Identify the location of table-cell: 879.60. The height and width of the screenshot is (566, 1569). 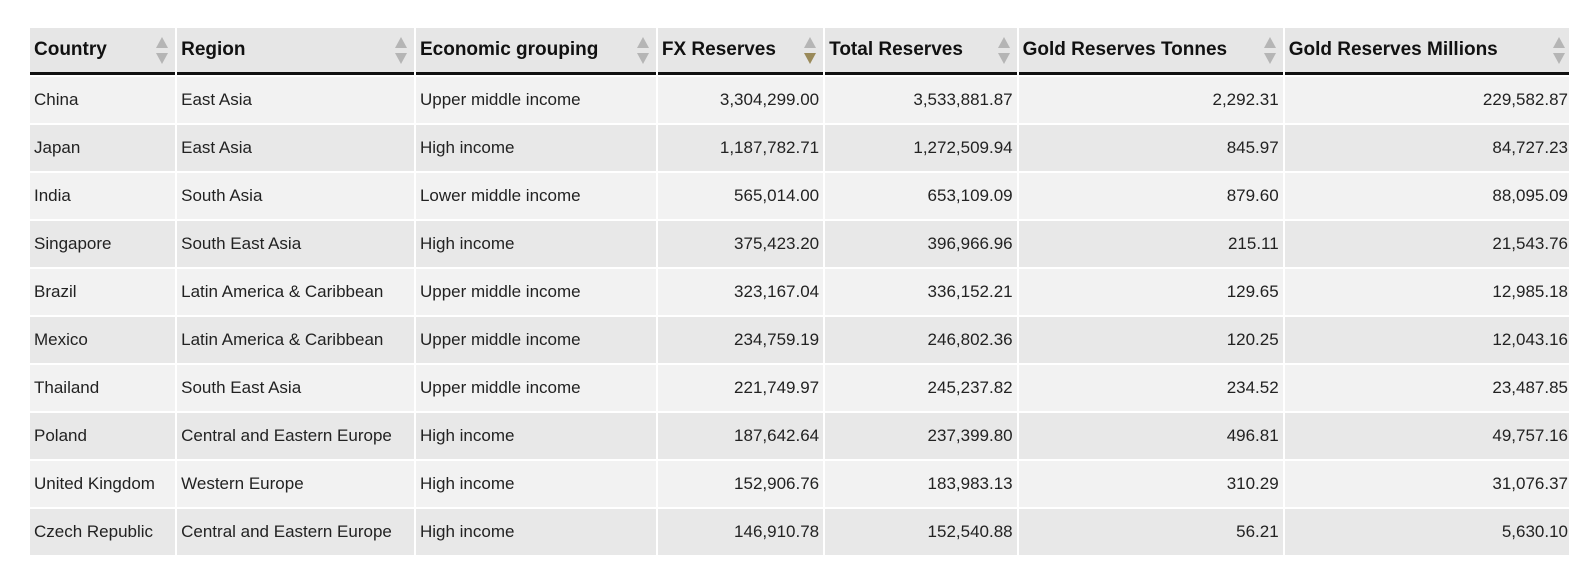
(1150, 196).